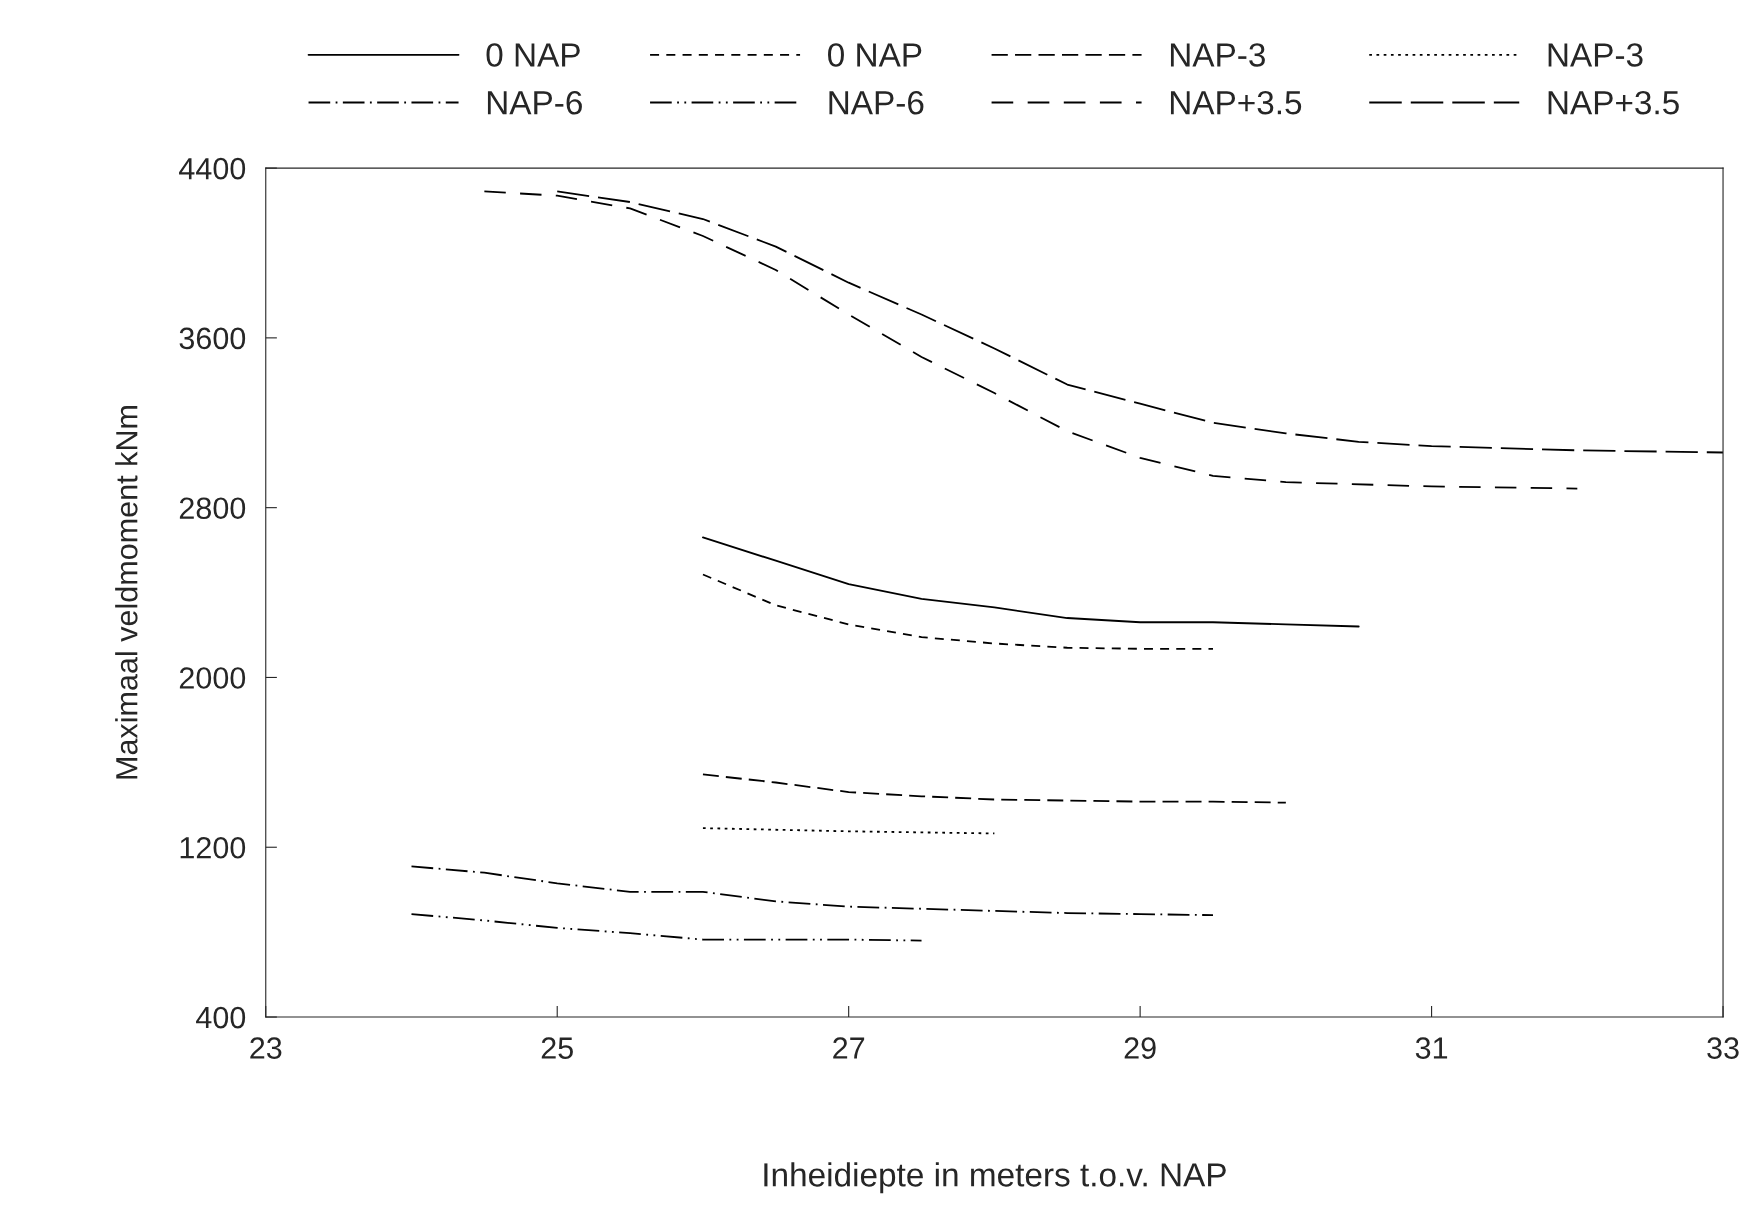 This screenshot has height=1218, width=1760. Describe the element at coordinates (995, 1178) in the screenshot. I see `x-axis-title: Inheidiepte in meters t.o.v. NAP` at that location.